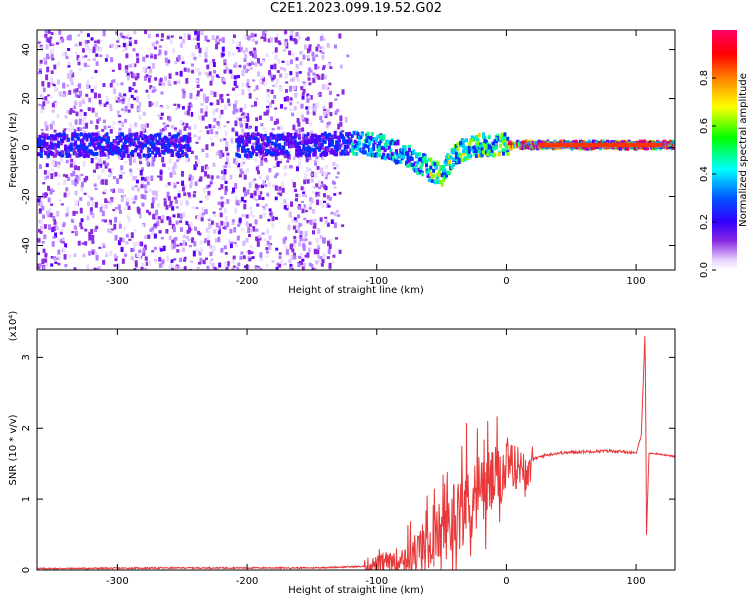 This screenshot has height=600, width=750. Describe the element at coordinates (26, 499) in the screenshot. I see `snr-y-tick-label: 1` at that location.